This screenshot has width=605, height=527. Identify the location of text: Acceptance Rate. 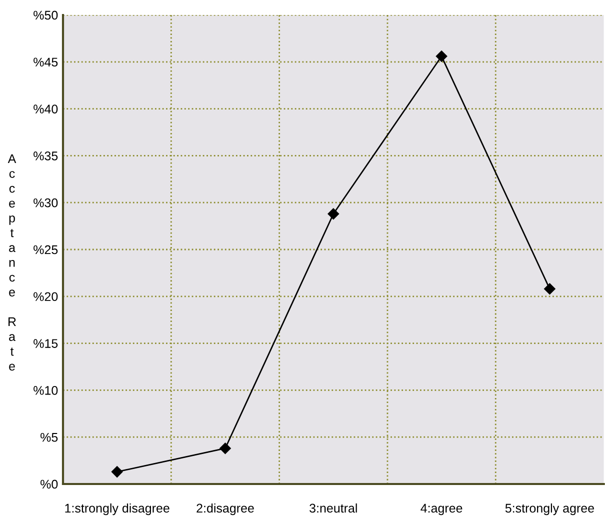
(12, 262).